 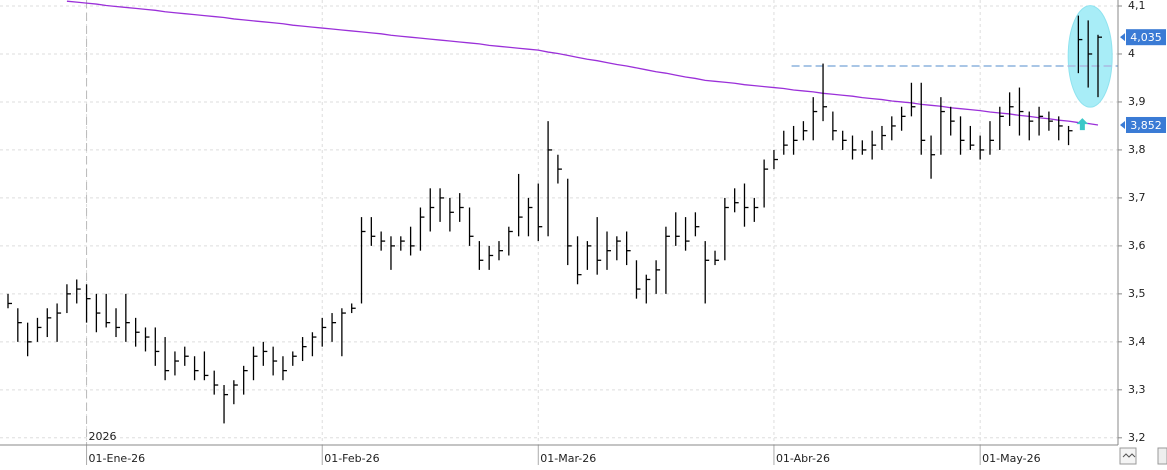 What do you see at coordinates (117, 458) in the screenshot?
I see `x-tick-label: 01-Ene-26` at bounding box center [117, 458].